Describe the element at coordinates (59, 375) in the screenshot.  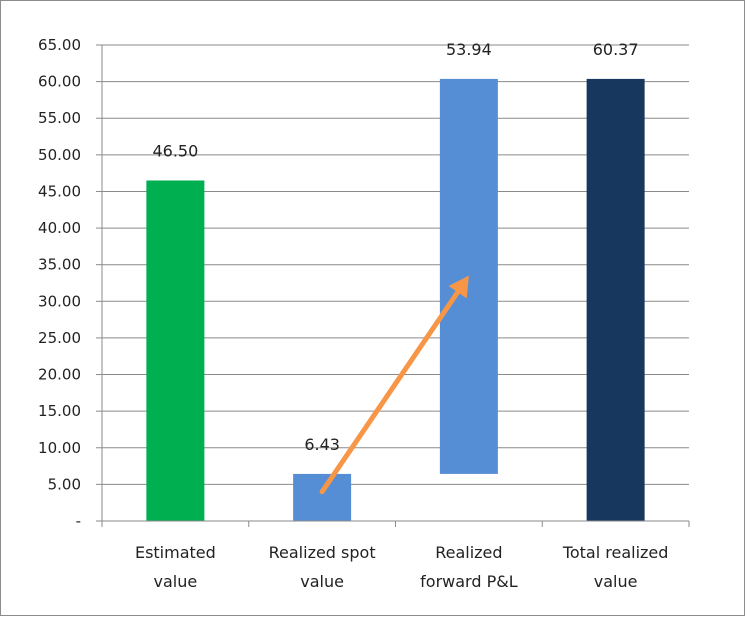
I see `y-tick-label: 20.00` at that location.